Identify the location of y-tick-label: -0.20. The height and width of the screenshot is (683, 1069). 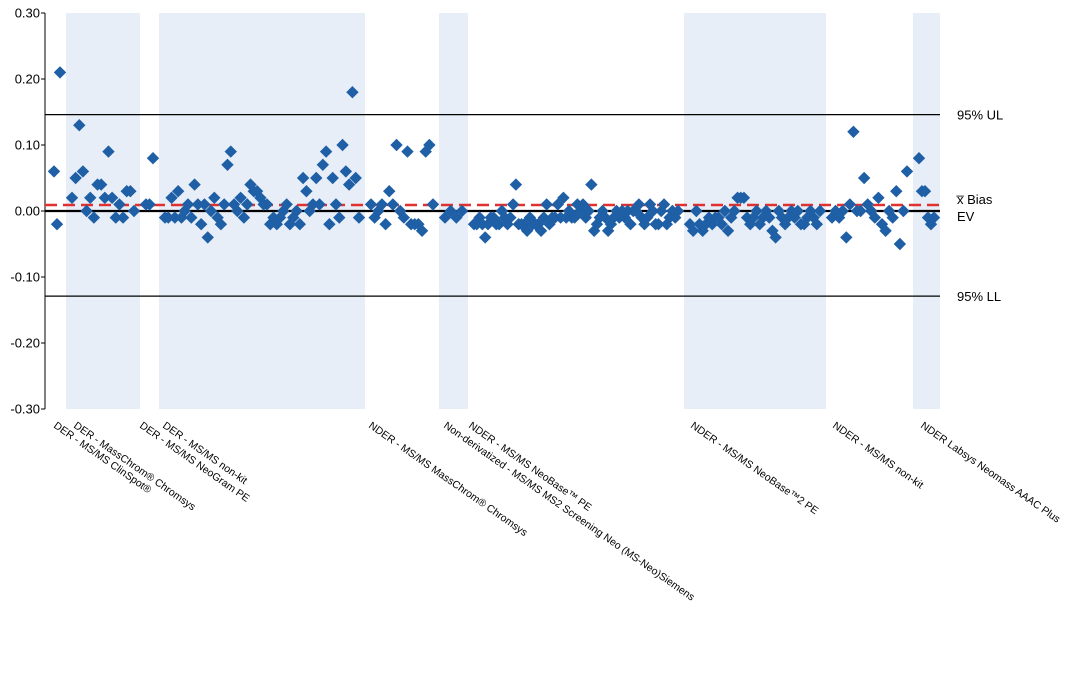
(25, 343).